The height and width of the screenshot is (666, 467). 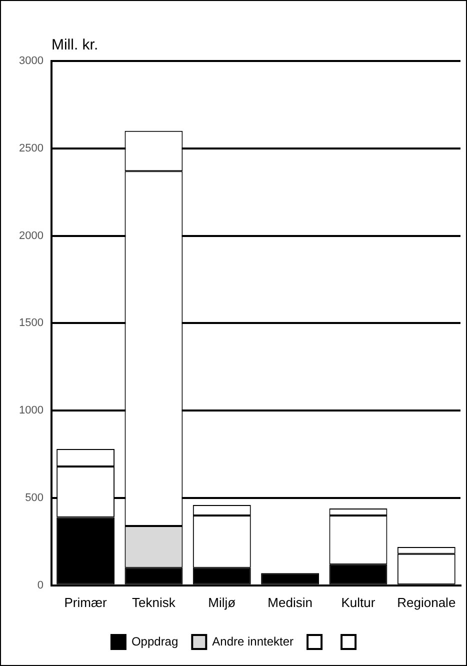 What do you see at coordinates (31, 61) in the screenshot?
I see `y-tick-label: 3000` at bounding box center [31, 61].